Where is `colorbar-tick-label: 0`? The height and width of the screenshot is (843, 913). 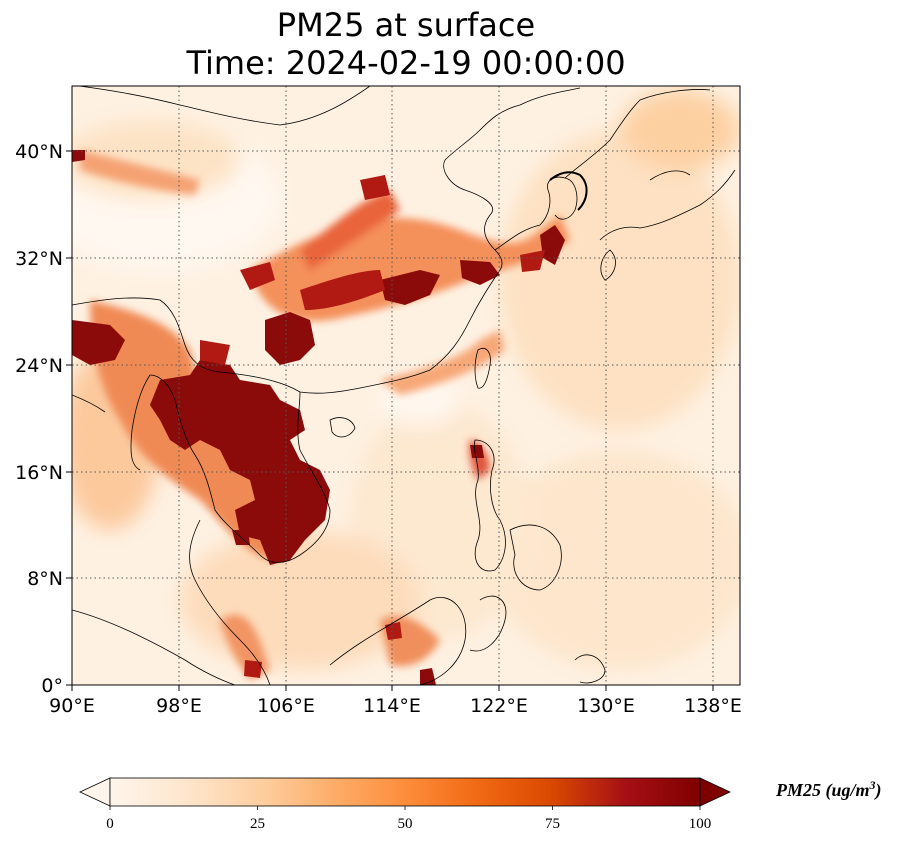
colorbar-tick-label: 0 is located at coordinates (110, 824).